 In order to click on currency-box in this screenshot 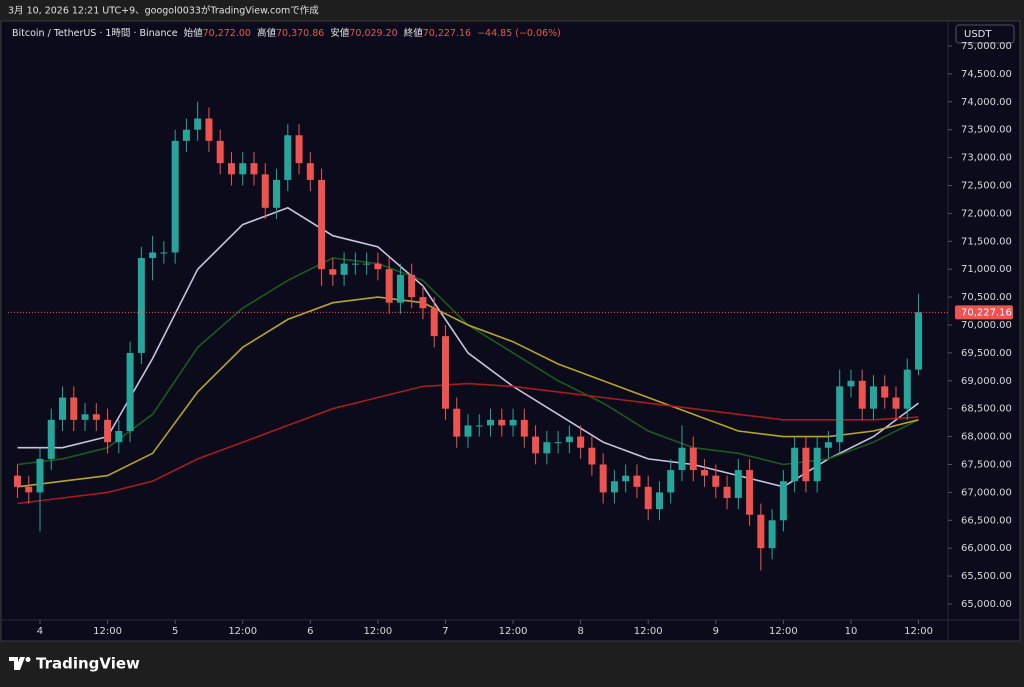, I will do `click(985, 34)`.